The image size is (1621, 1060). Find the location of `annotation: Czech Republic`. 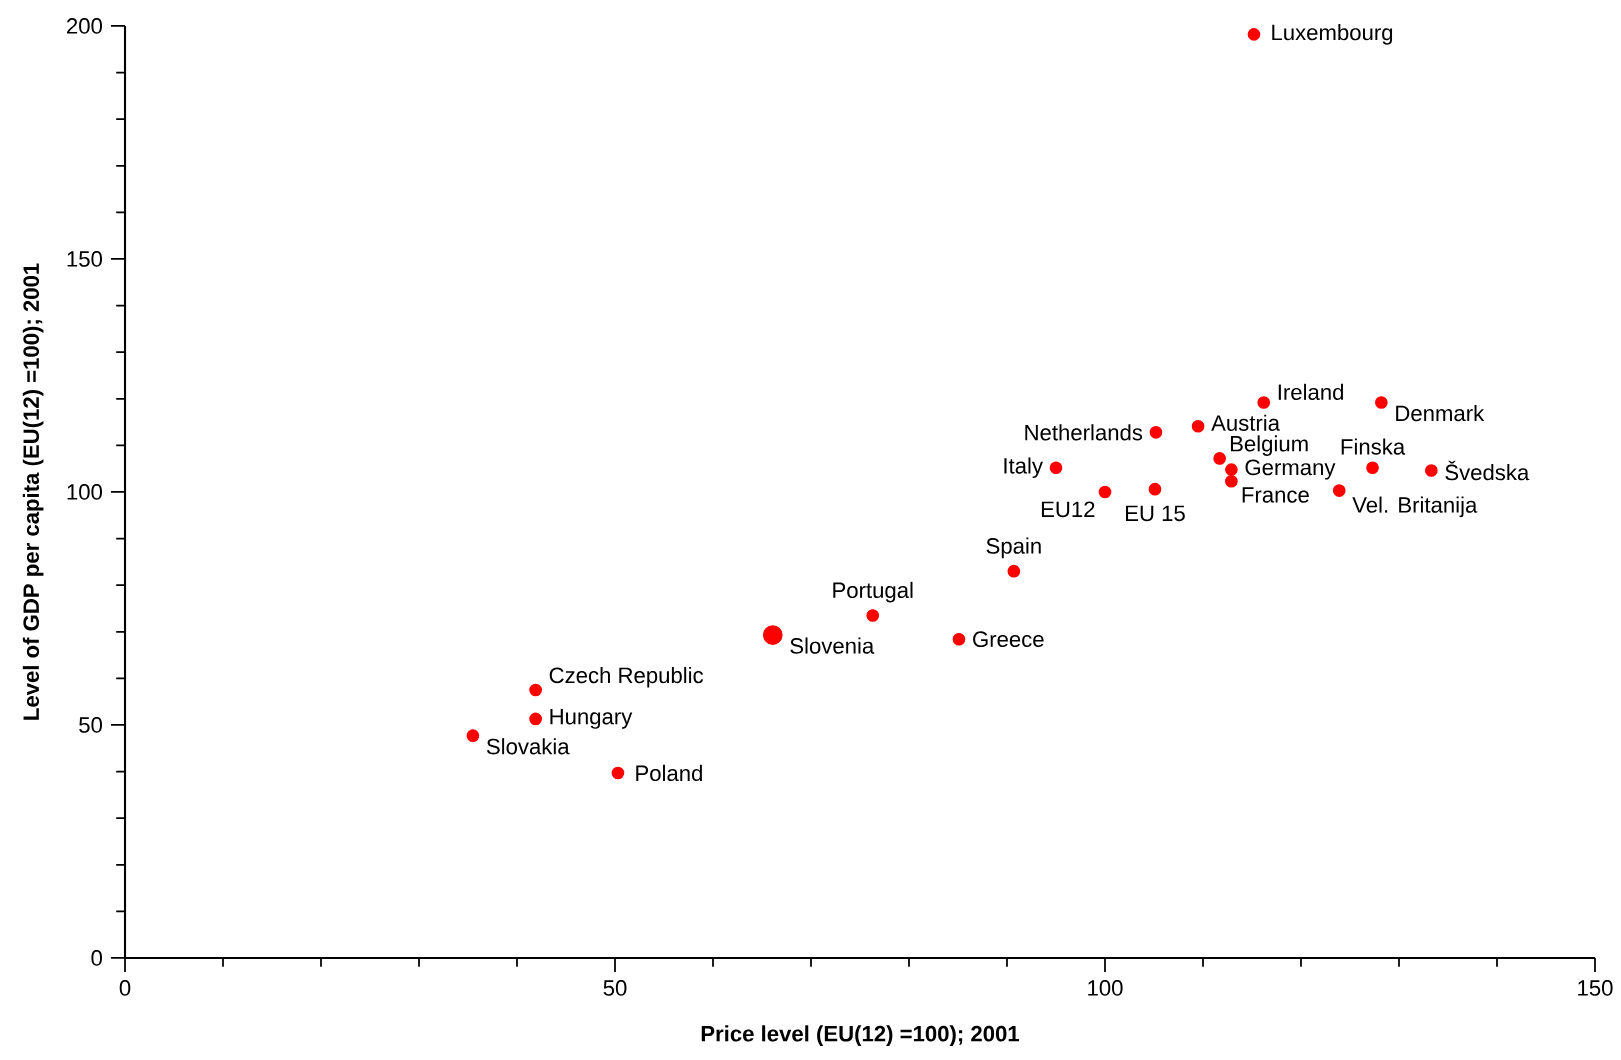

annotation: Czech Republic is located at coordinates (626, 677).